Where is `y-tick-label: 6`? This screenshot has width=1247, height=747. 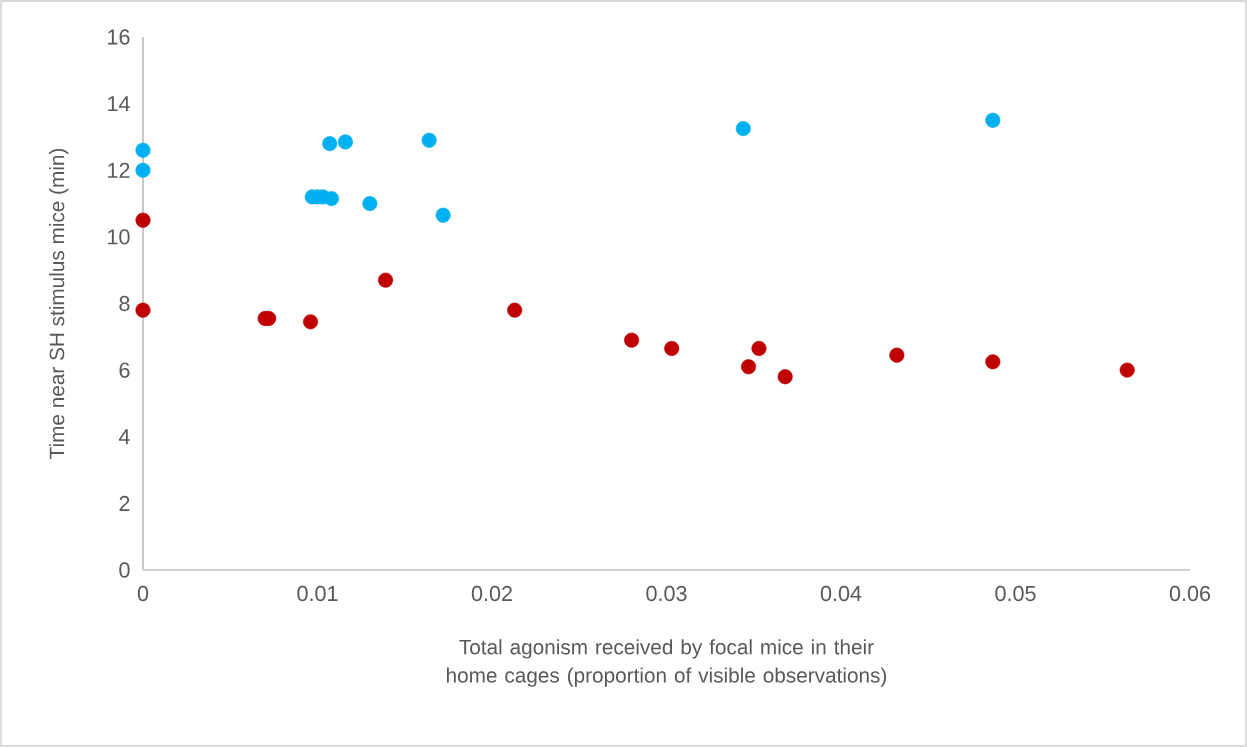
y-tick-label: 6 is located at coordinates (124, 370).